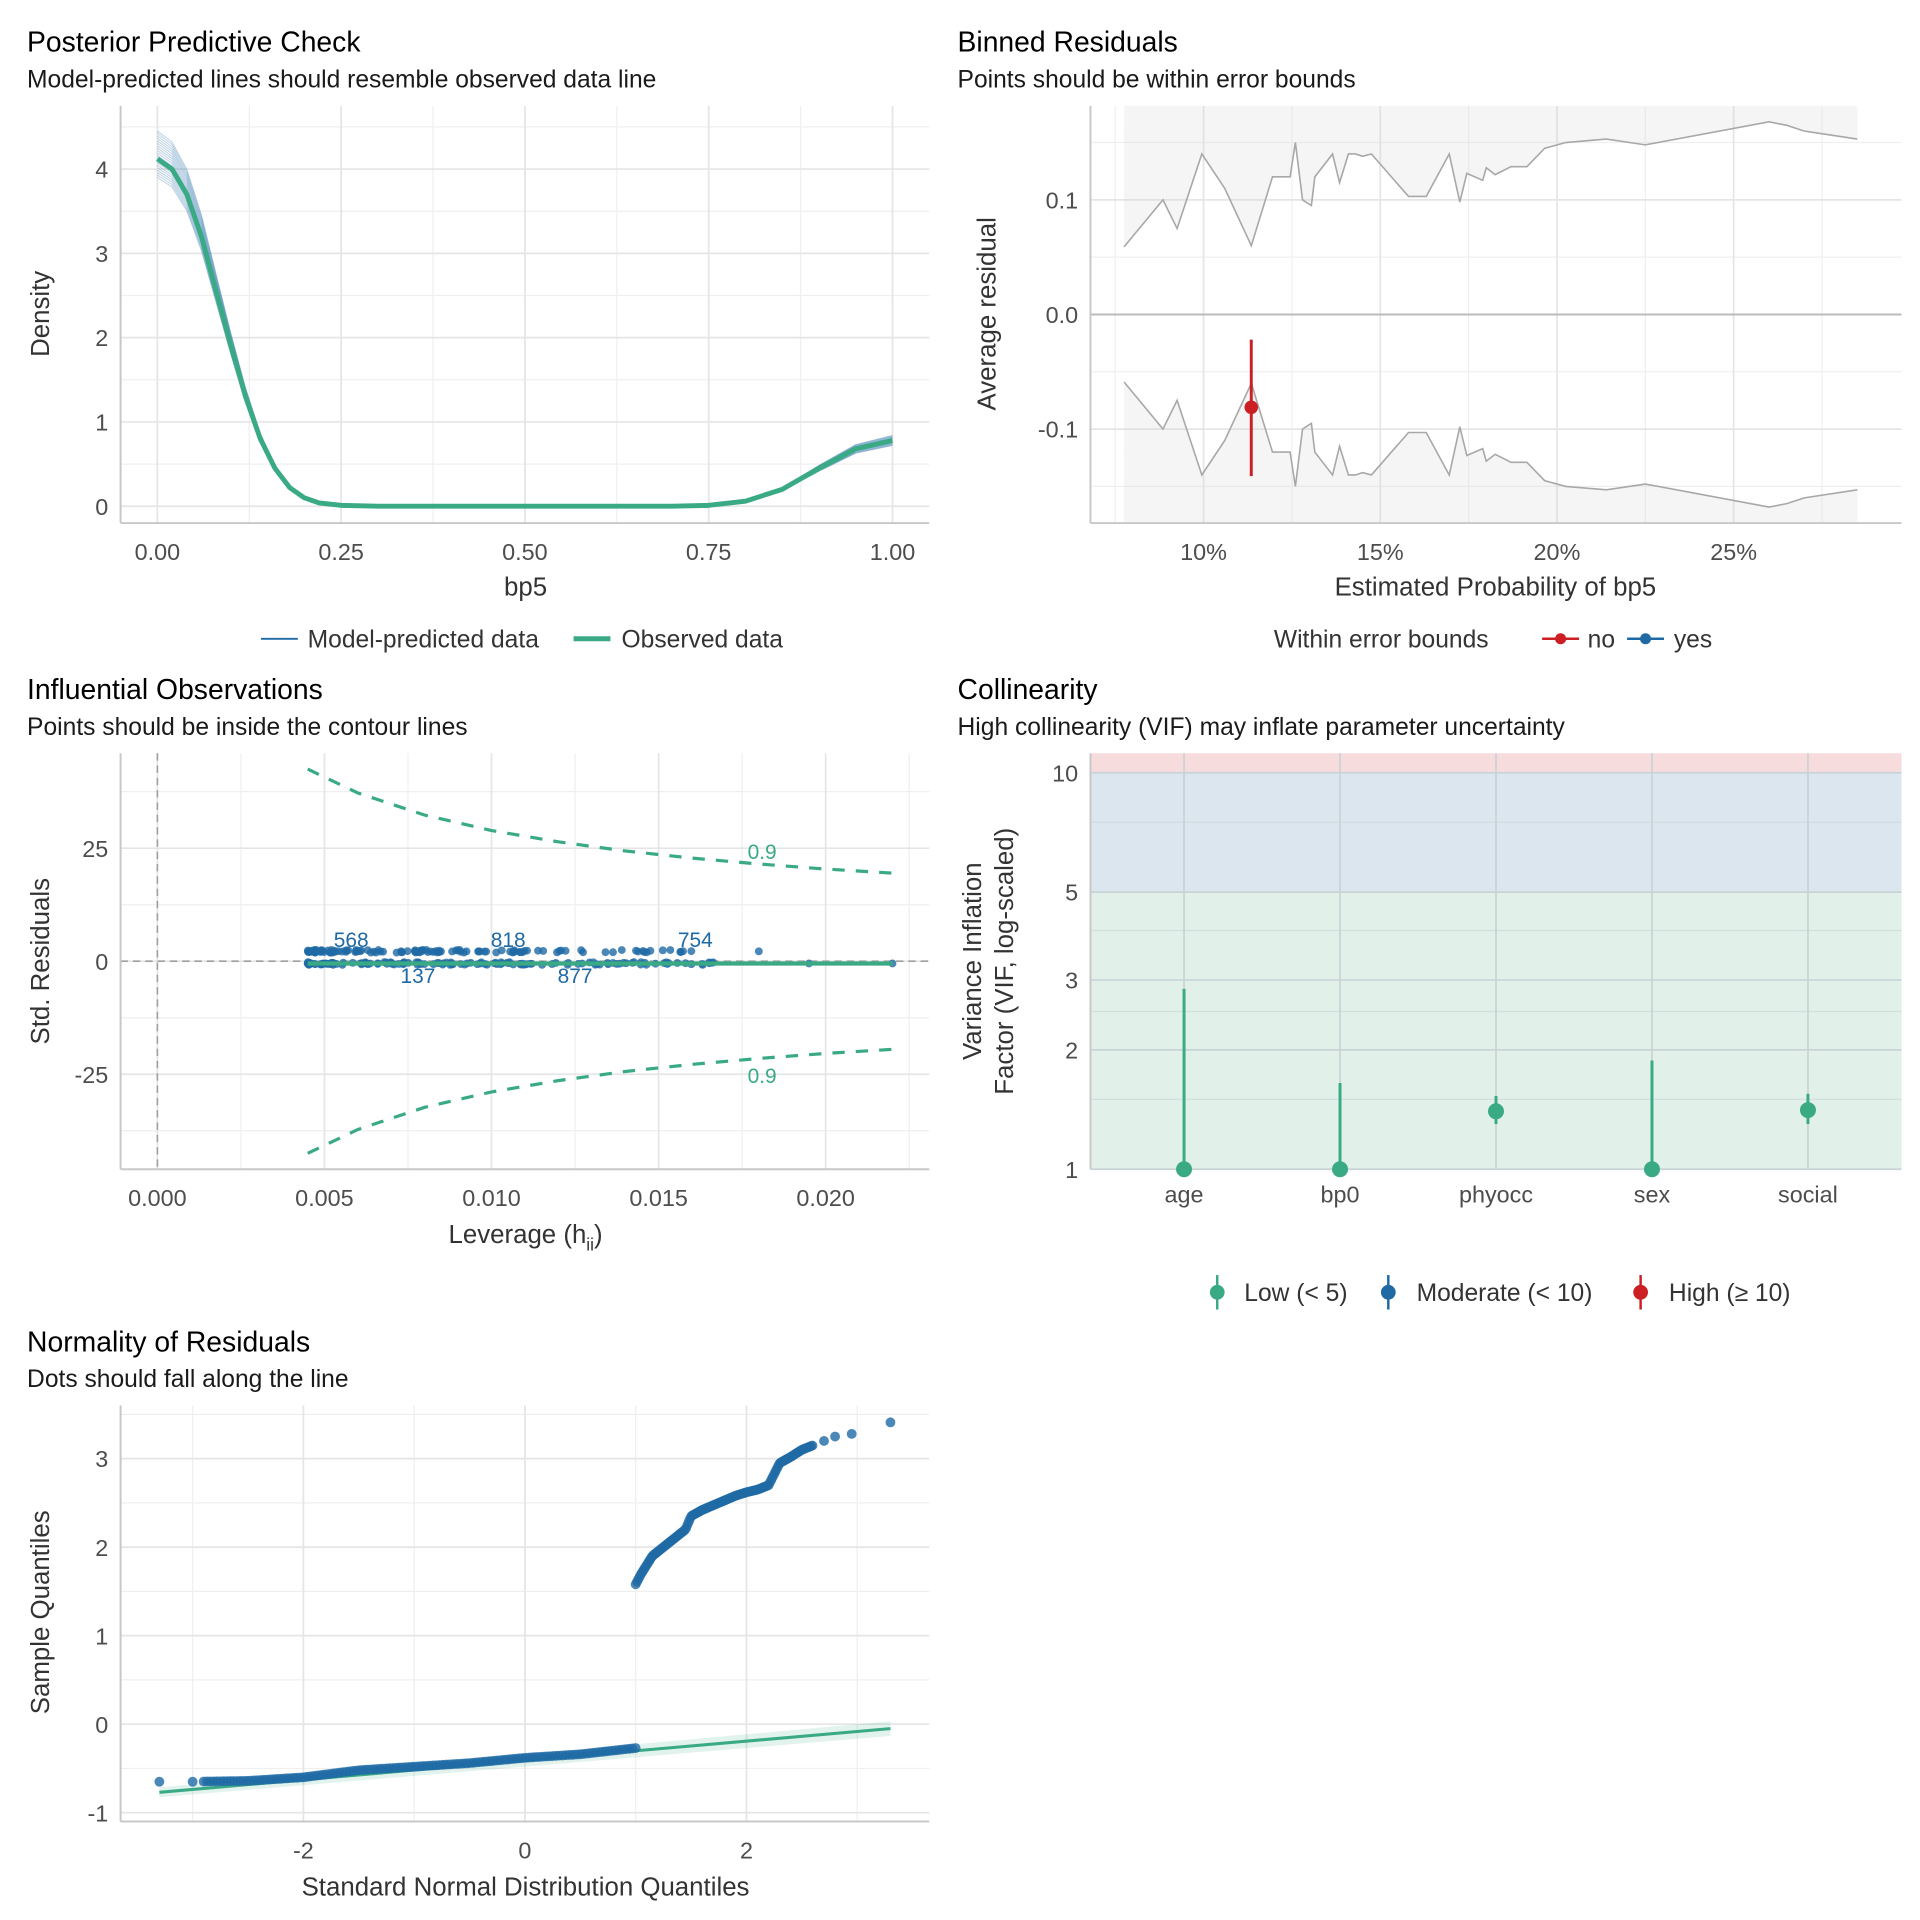 The width and height of the screenshot is (1920, 1920). I want to click on x-tick-label: bp0, so click(1340, 1194).